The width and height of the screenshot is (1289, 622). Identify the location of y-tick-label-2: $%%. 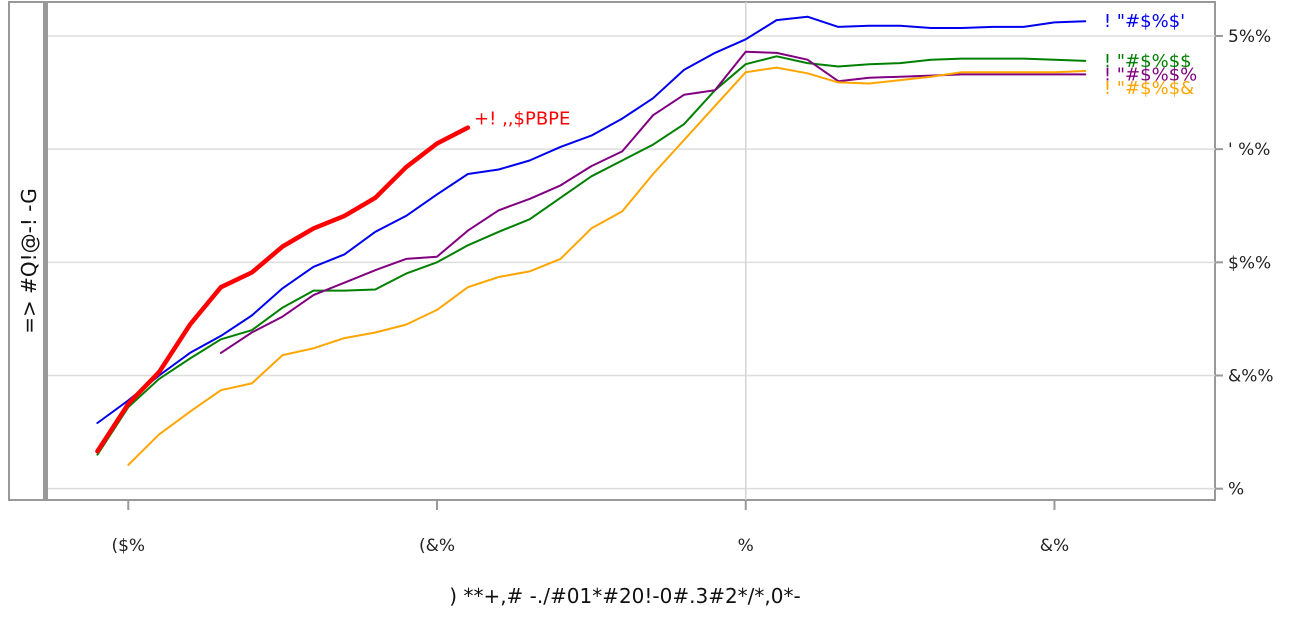
(1249, 263).